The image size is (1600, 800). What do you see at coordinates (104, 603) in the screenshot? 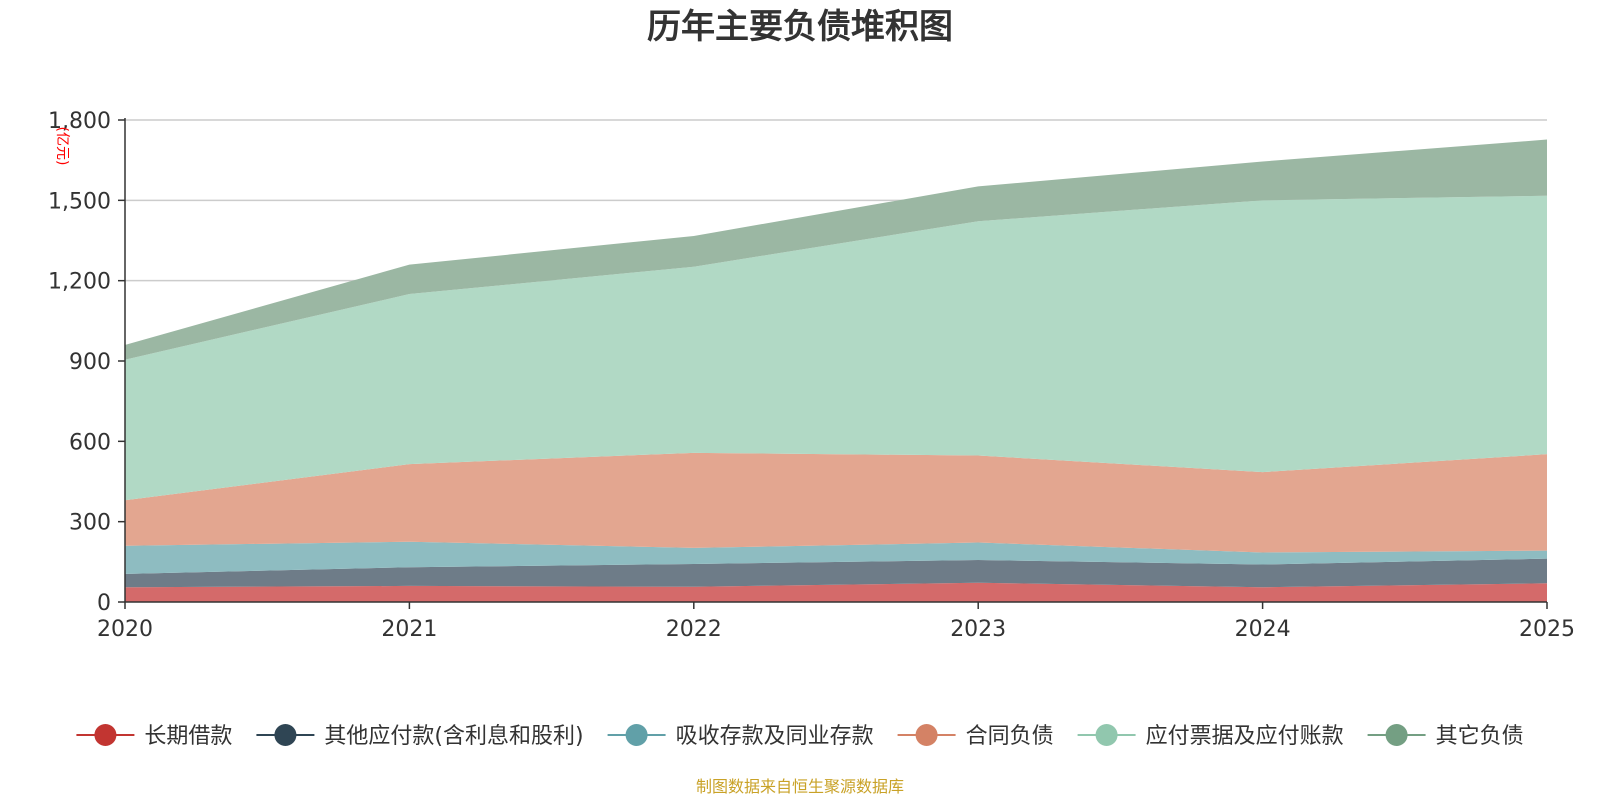
I see `y-tick-label: 0` at bounding box center [104, 603].